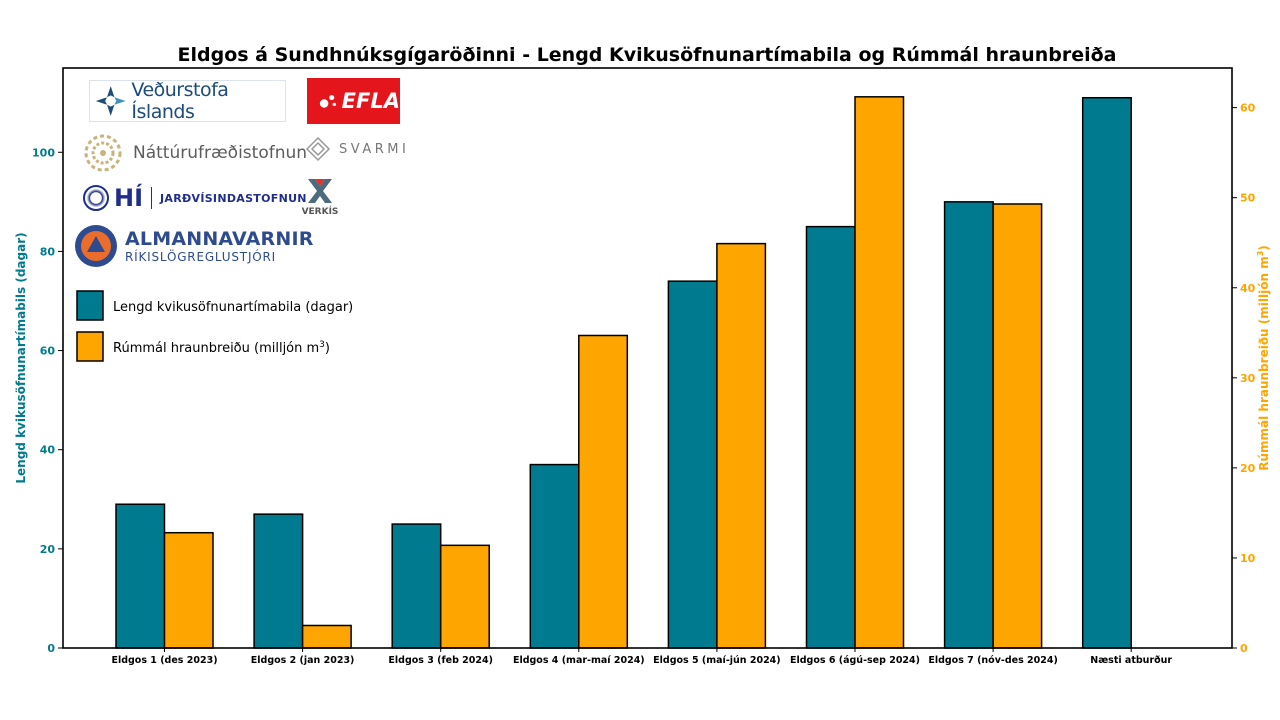 The image size is (1280, 720). Describe the element at coordinates (830, 437) in the screenshot. I see `bar-6-lengd` at that location.